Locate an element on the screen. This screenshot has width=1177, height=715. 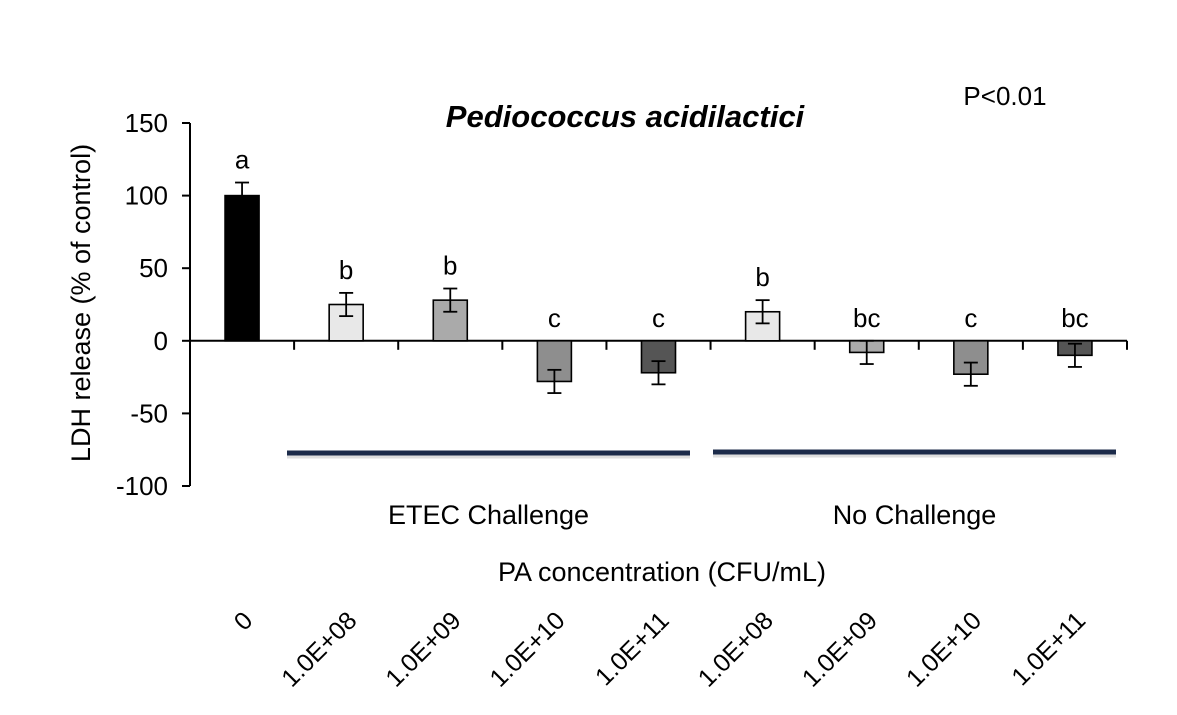
significance-letter: a is located at coordinates (242, 160).